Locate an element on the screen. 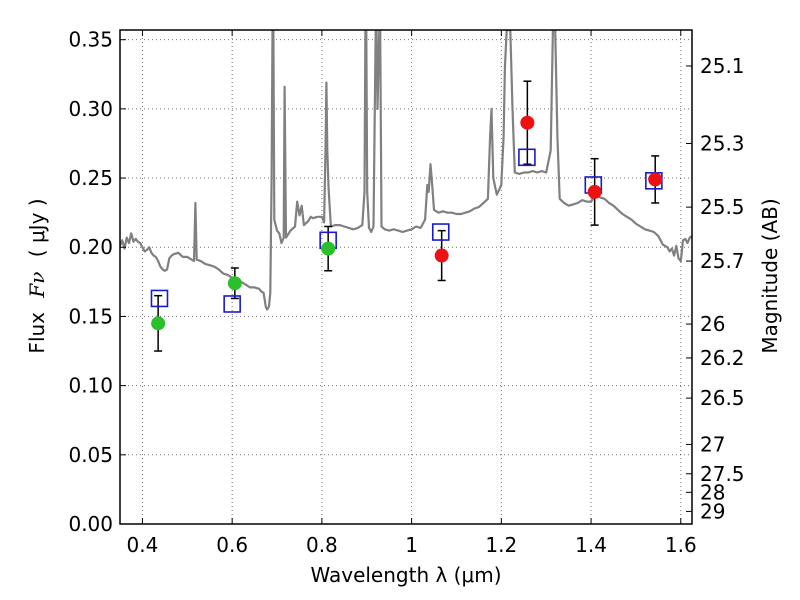  y-axis-title-unit: ( μJy ) is located at coordinates (37, 227).